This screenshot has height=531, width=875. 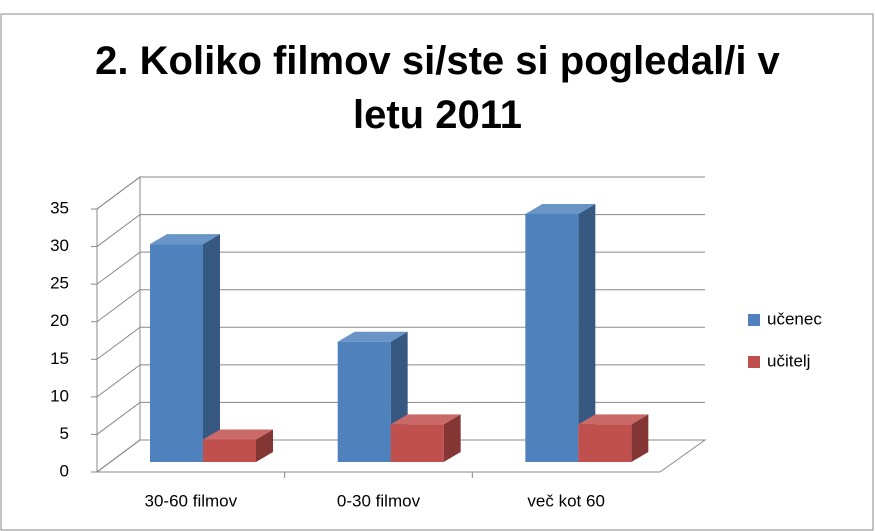 What do you see at coordinates (191, 500) in the screenshot?
I see `x-tick-label: 30-60 filmov` at bounding box center [191, 500].